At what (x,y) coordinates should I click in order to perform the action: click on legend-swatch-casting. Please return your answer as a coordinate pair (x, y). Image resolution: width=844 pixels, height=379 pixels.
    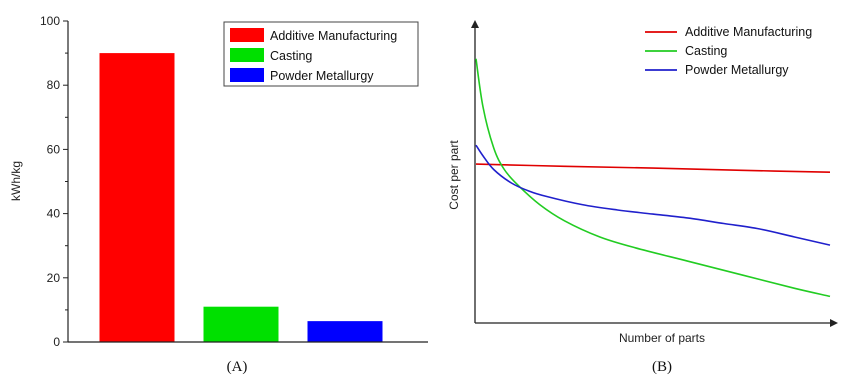
    Looking at the image, I should click on (247, 55).